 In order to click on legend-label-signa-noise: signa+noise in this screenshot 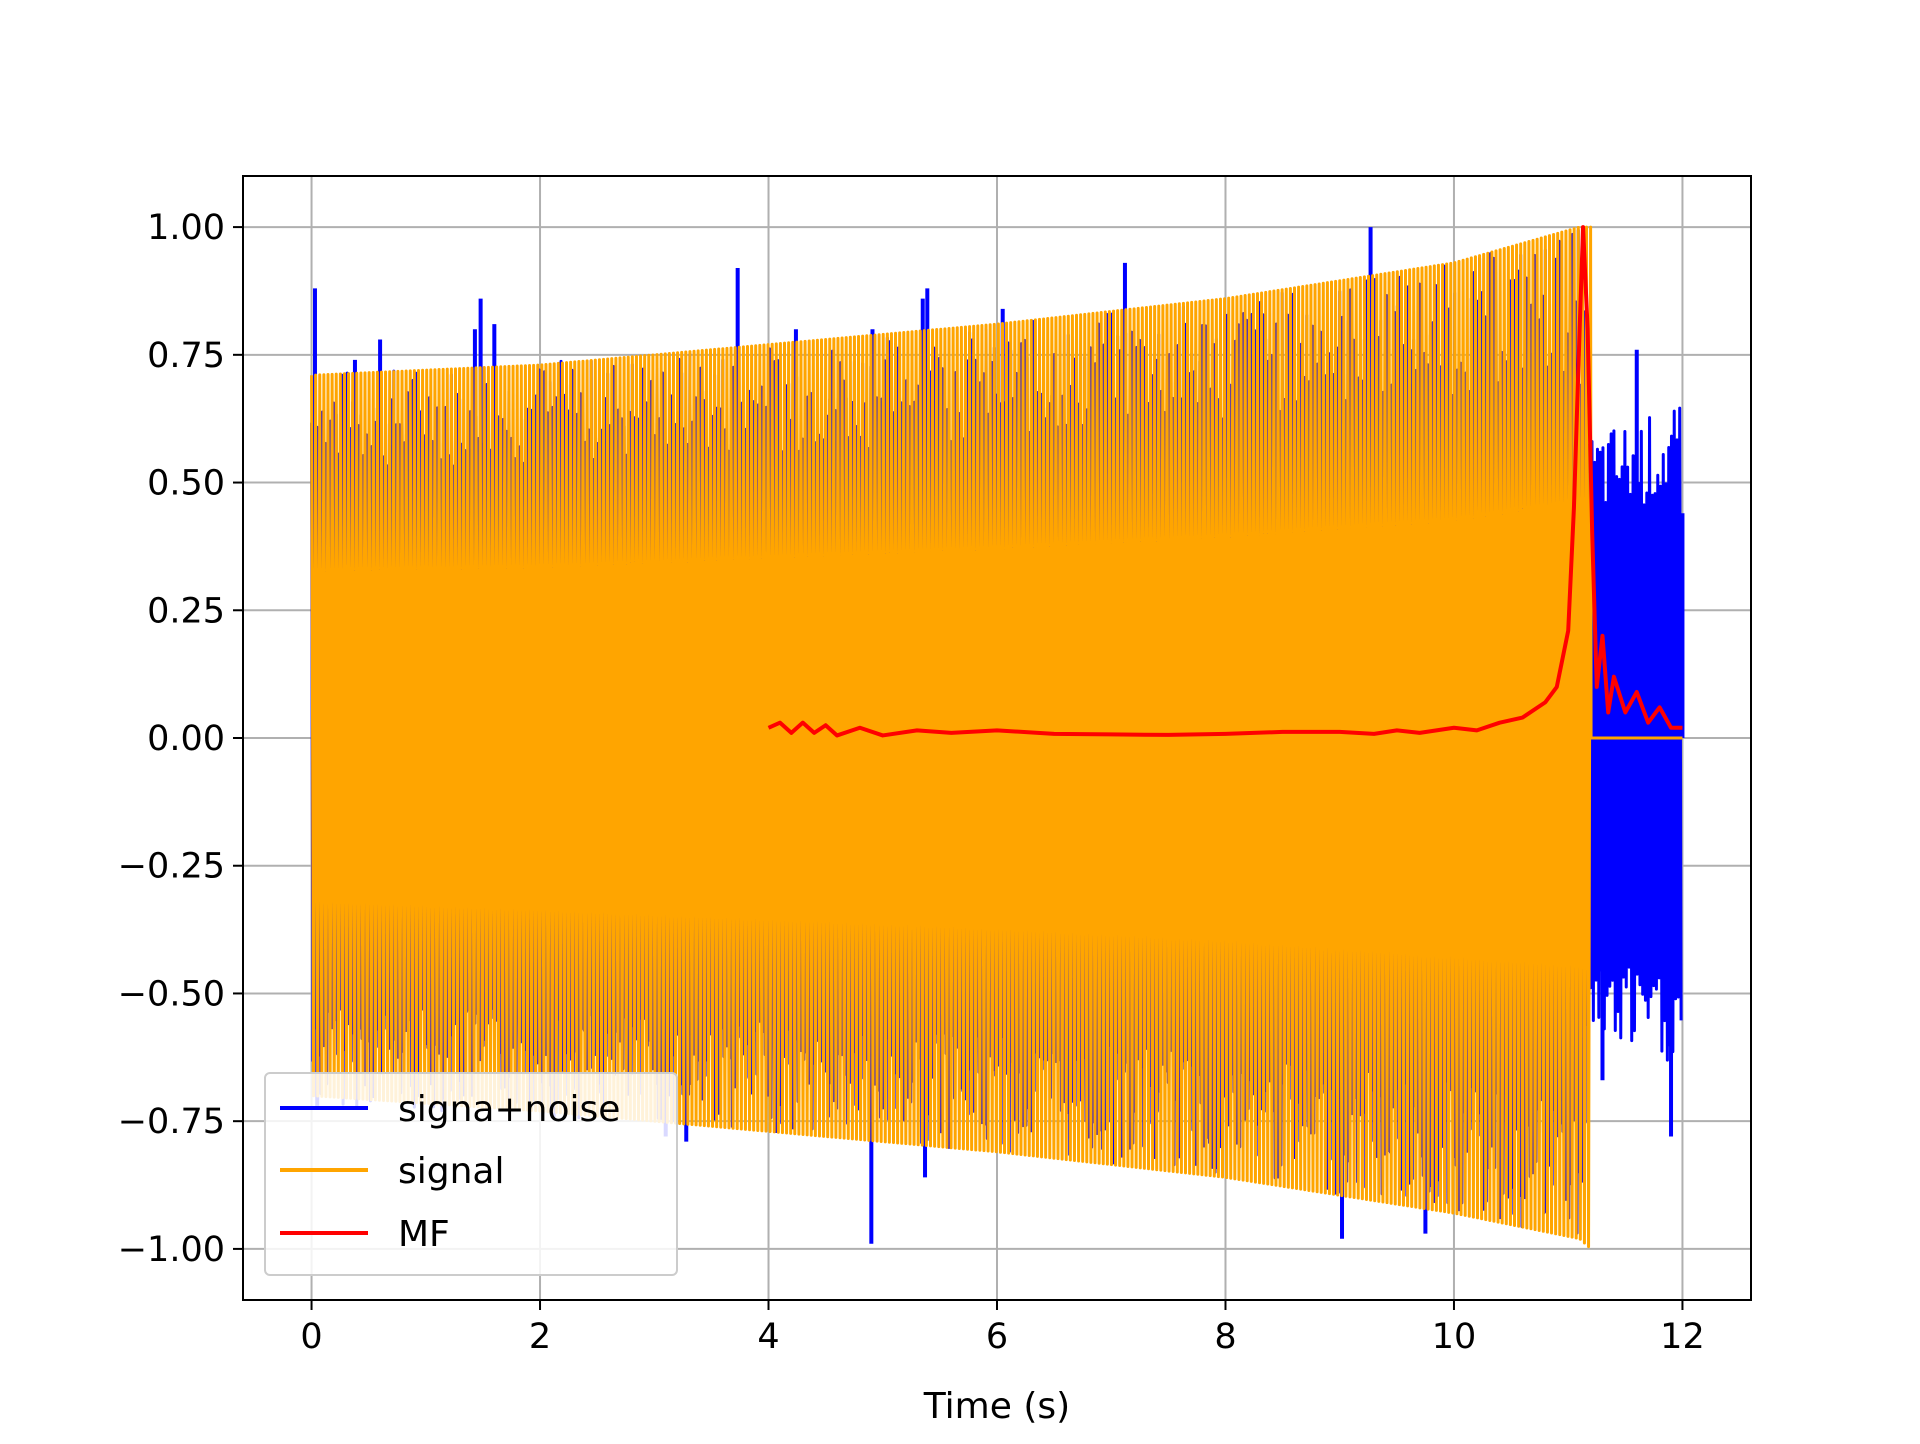, I will do `click(509, 1109)`.